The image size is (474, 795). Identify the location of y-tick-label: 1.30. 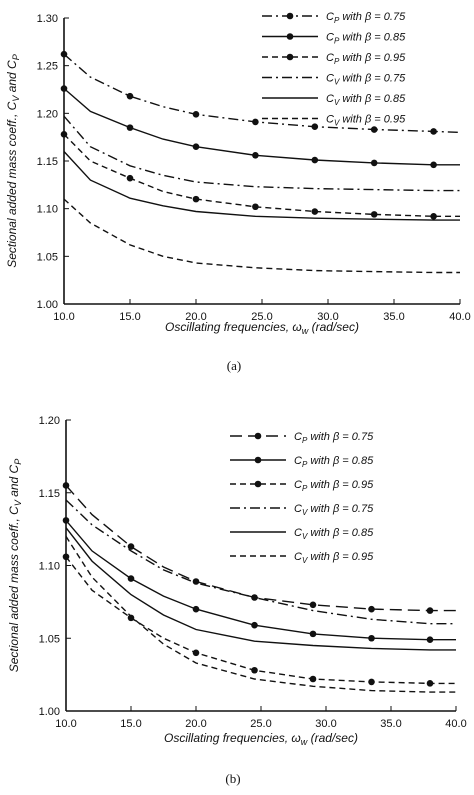
(47, 19).